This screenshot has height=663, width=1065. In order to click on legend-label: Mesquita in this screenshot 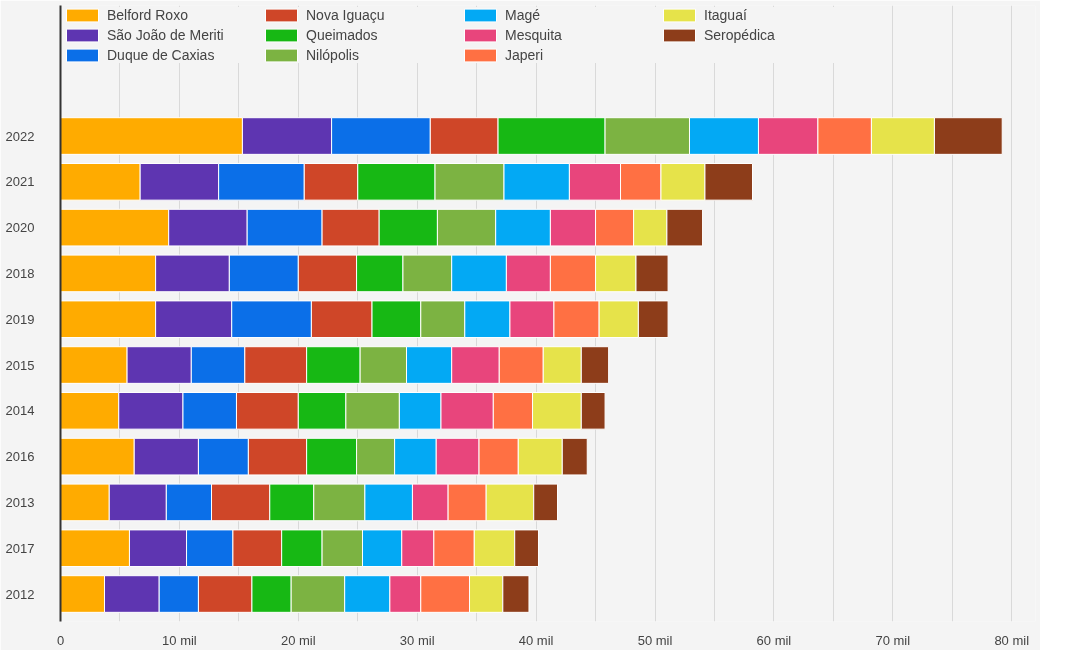, I will do `click(534, 35)`.